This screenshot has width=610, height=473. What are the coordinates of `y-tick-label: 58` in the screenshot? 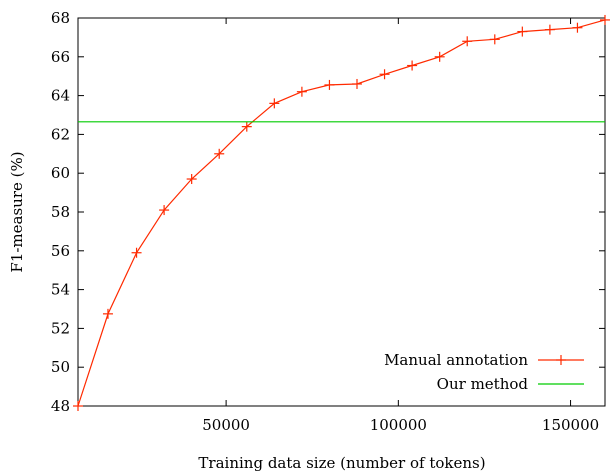 It's located at (60, 212).